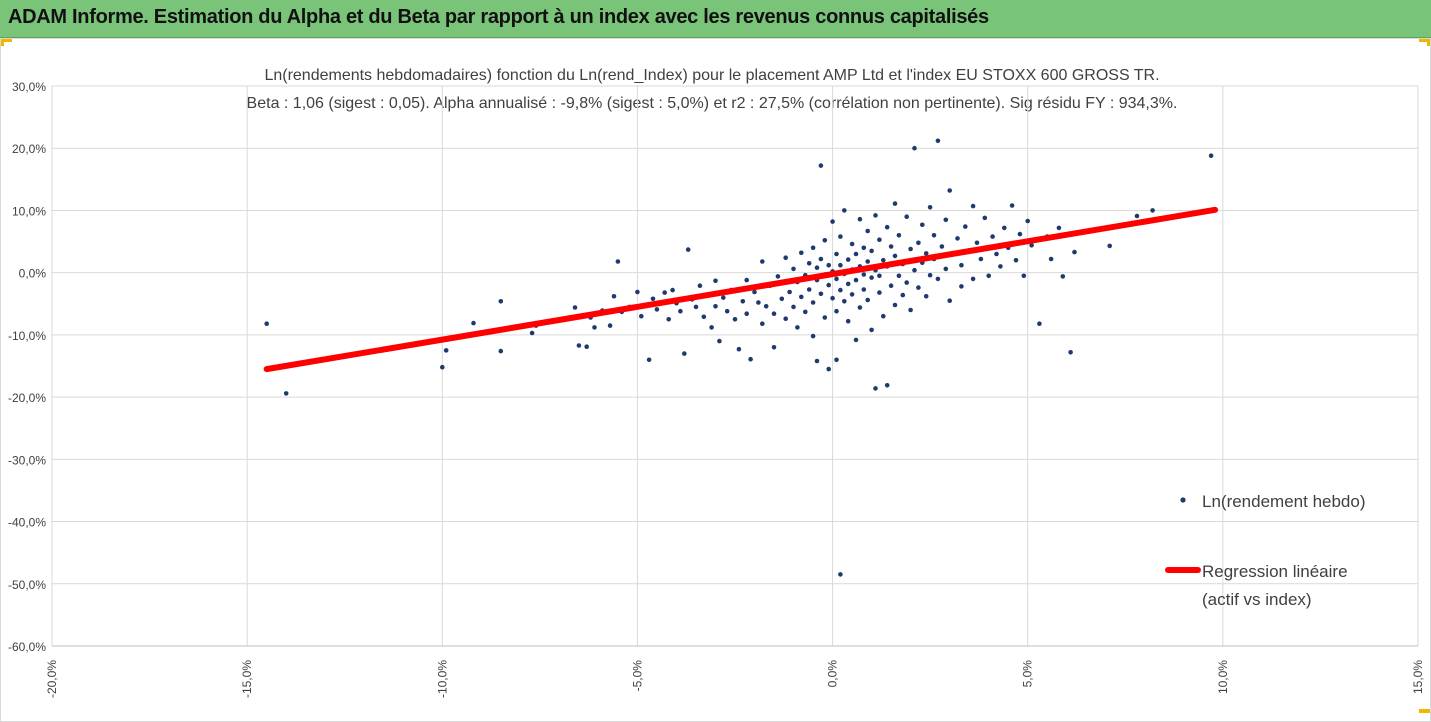 The width and height of the screenshot is (1431, 722). I want to click on y-tick-label: -30,0%, so click(27, 460).